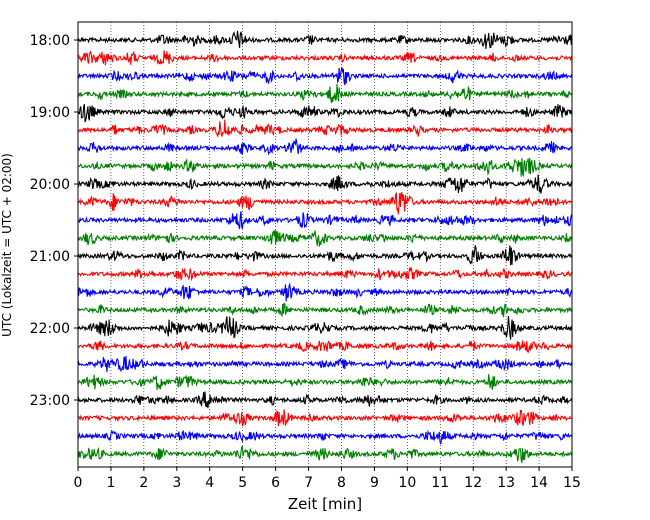 This screenshot has width=650, height=520. What do you see at coordinates (572, 483) in the screenshot?
I see `x-tick-label: 15` at bounding box center [572, 483].